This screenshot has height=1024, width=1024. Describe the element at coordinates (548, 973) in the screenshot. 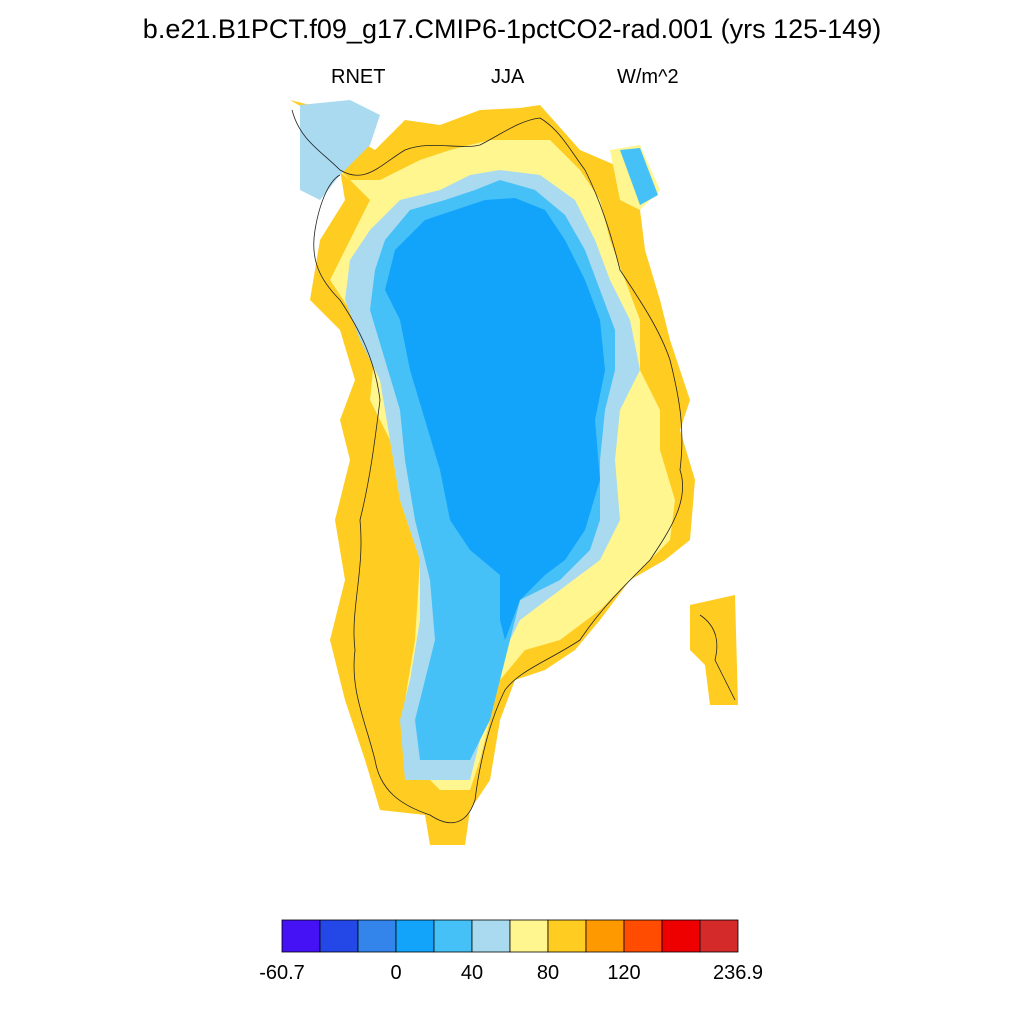

I see `colorbar-label: 80` at that location.